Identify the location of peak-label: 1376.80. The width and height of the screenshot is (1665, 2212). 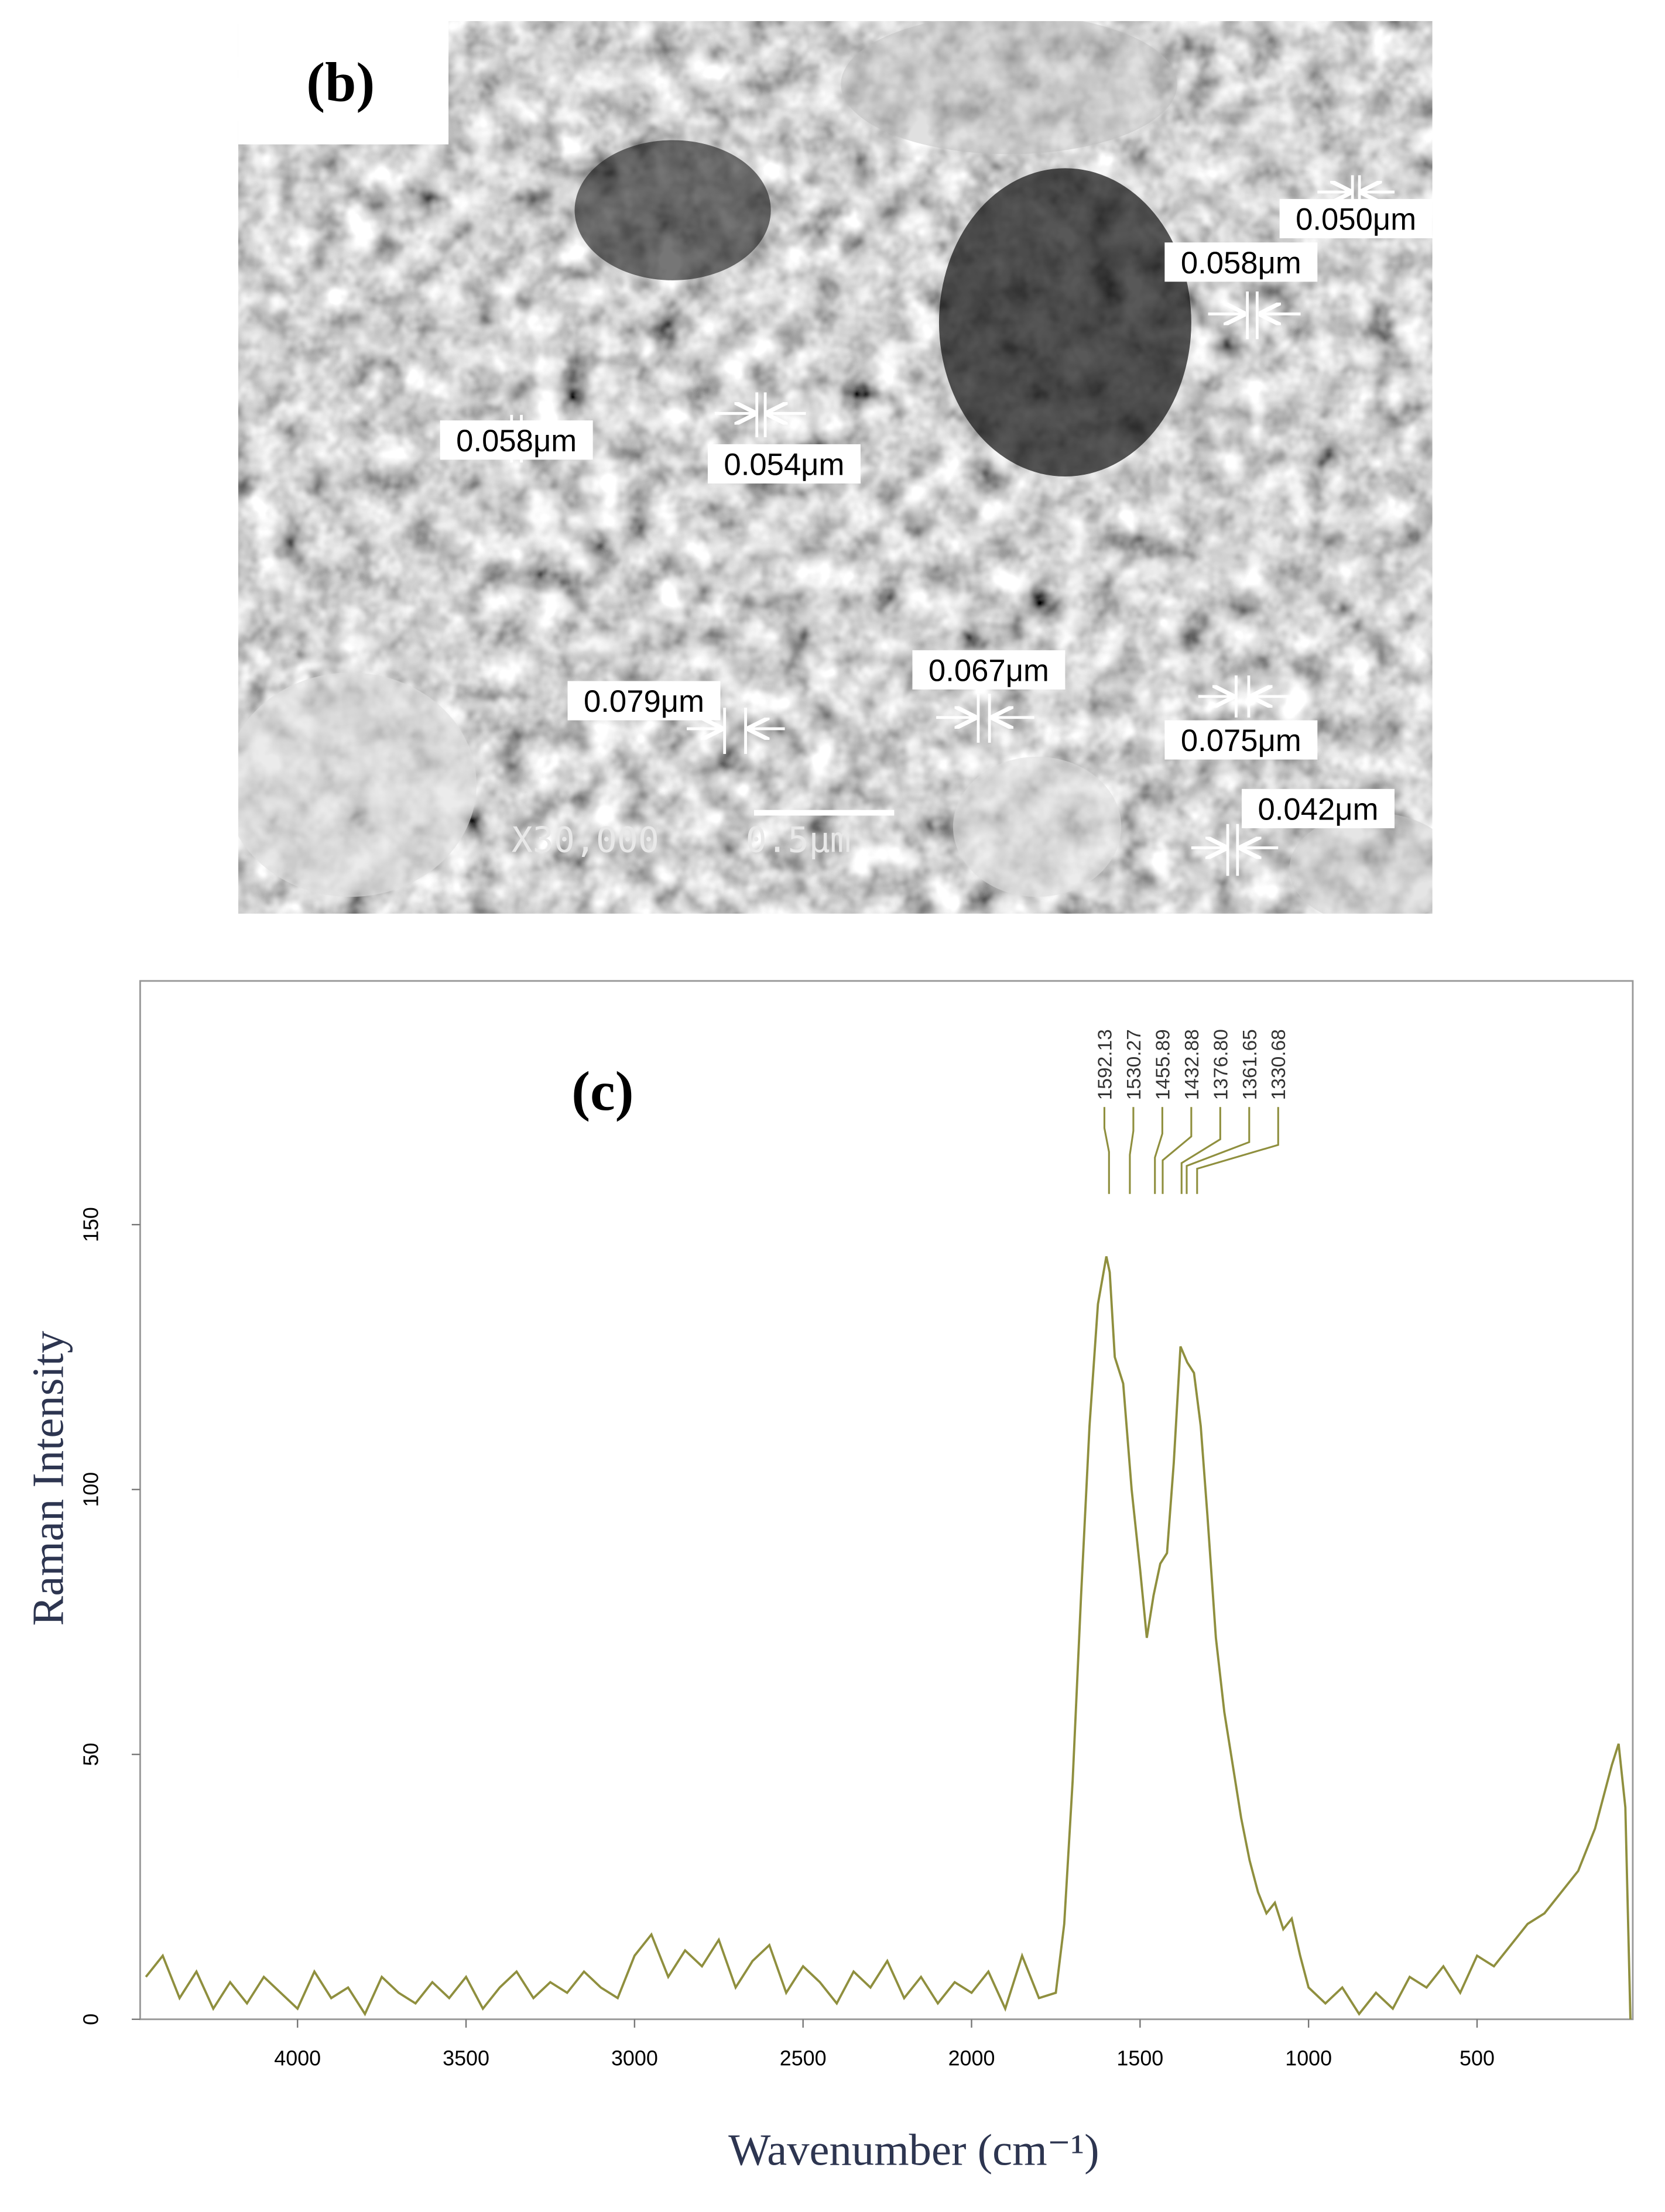
(1221, 1064).